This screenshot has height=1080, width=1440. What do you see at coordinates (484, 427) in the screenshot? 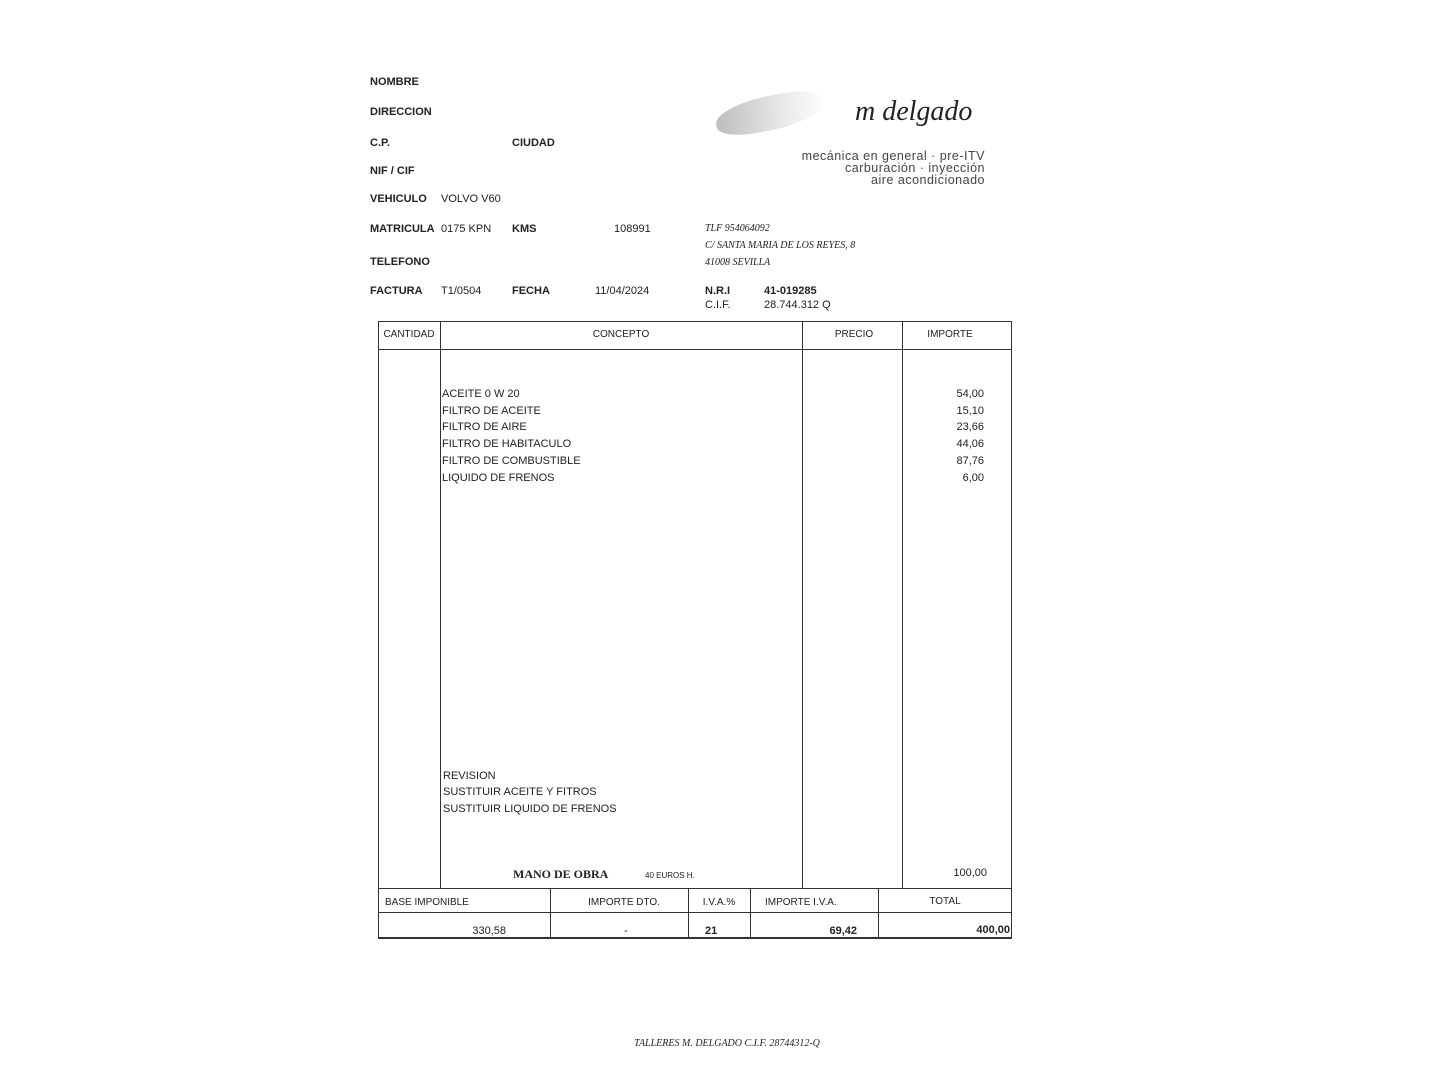
I see `item-concepto: FILTRO DE AIRE` at bounding box center [484, 427].